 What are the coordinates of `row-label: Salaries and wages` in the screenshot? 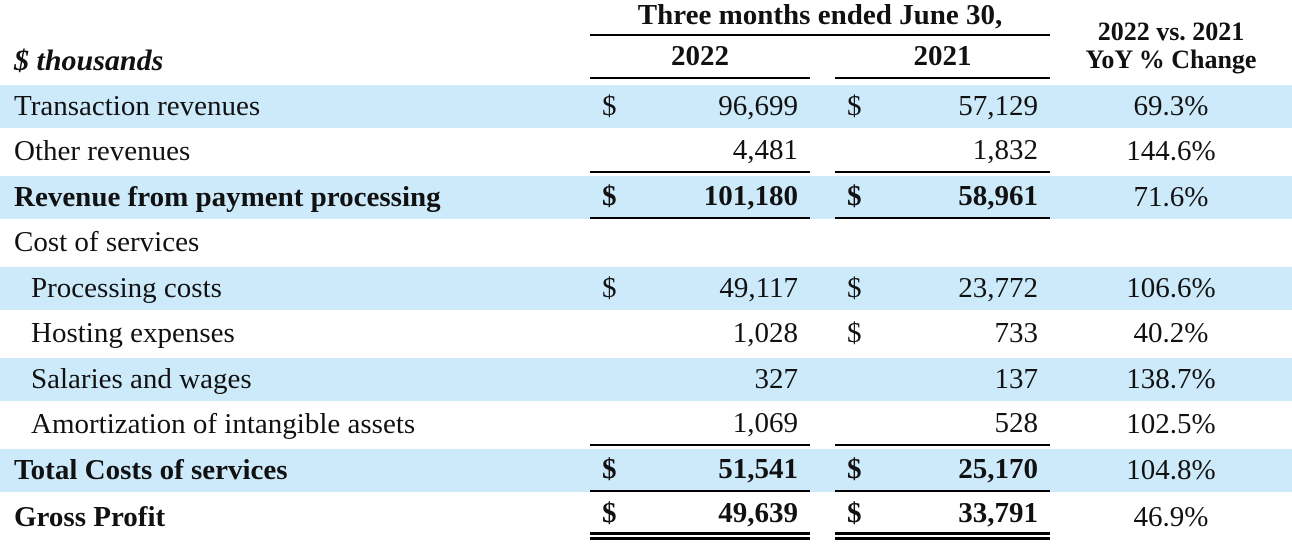 It's located at (141, 378).